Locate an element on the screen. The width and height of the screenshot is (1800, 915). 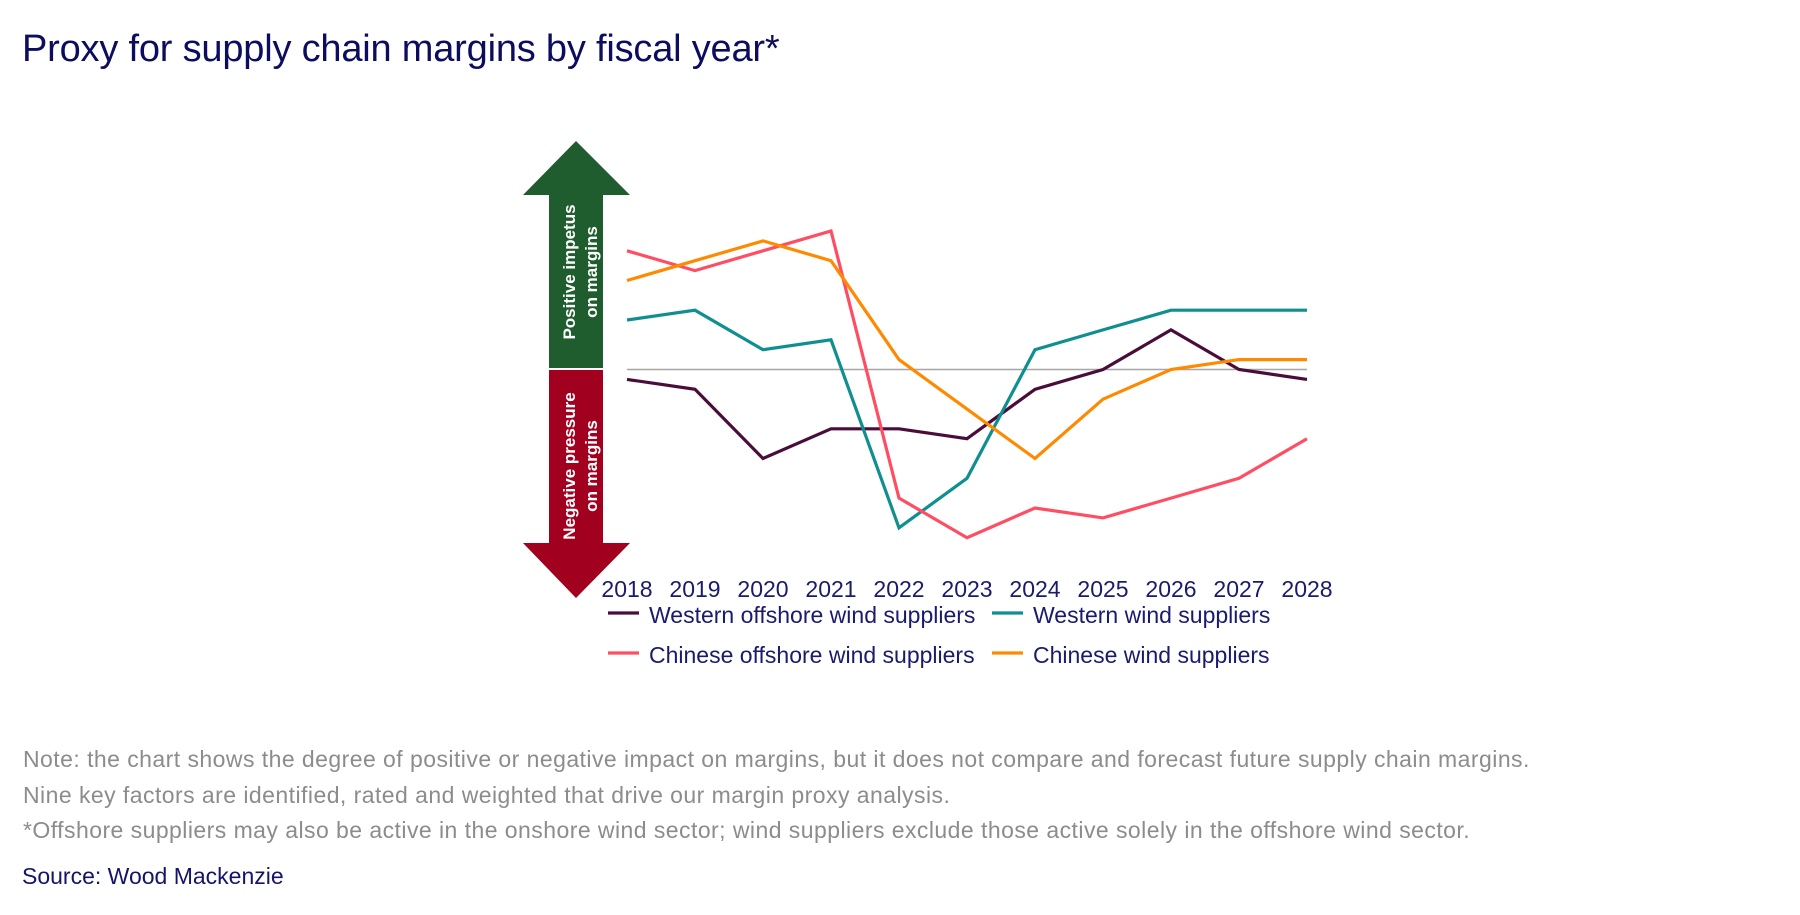
legend-item: Western offshore wind suppliers is located at coordinates (791, 615).